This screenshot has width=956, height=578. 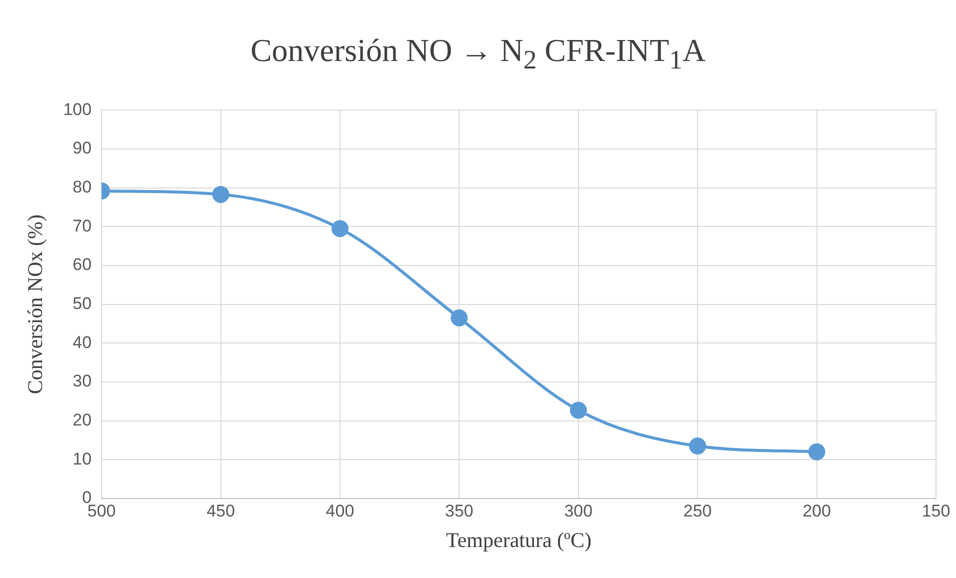 What do you see at coordinates (519, 540) in the screenshot?
I see `x-axis-title: Temperatura (ºC)` at bounding box center [519, 540].